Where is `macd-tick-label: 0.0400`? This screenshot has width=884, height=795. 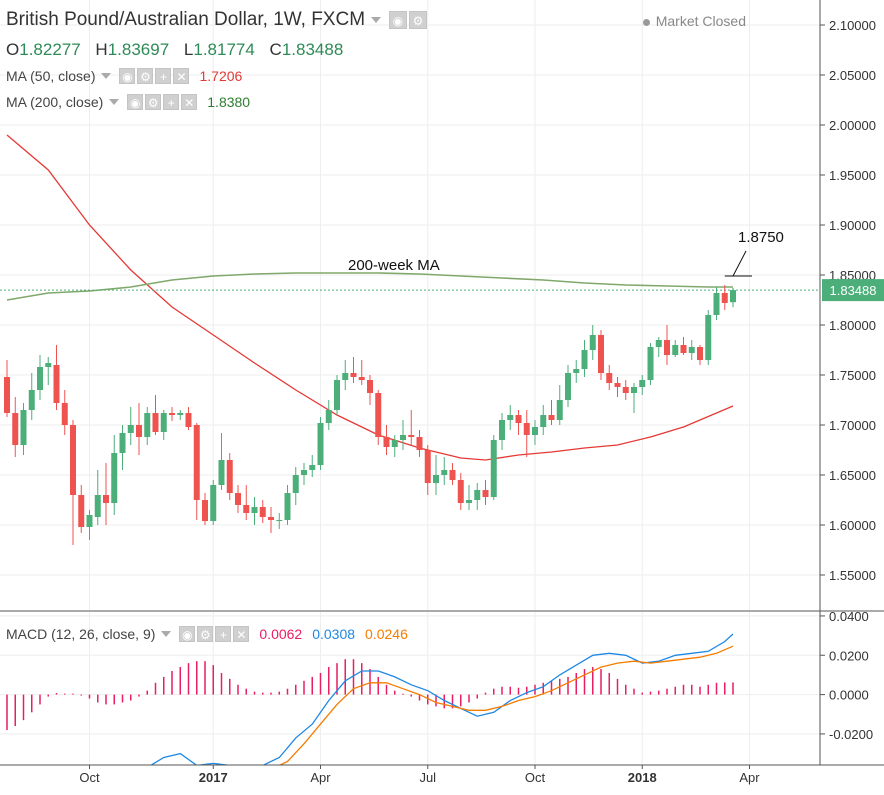
macd-tick-label: 0.0400 is located at coordinates (849, 616).